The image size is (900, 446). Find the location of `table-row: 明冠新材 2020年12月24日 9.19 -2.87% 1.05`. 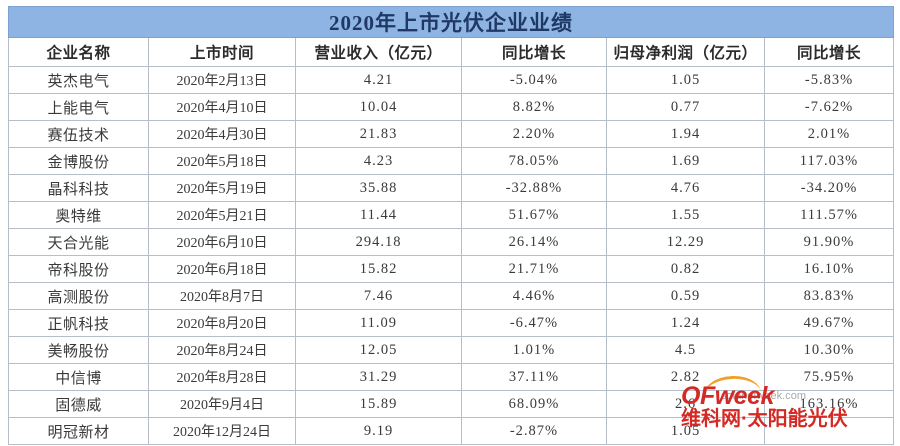

table-row: 明冠新材 2020年12月24日 9.19 -2.87% 1.05 is located at coordinates (451, 431).